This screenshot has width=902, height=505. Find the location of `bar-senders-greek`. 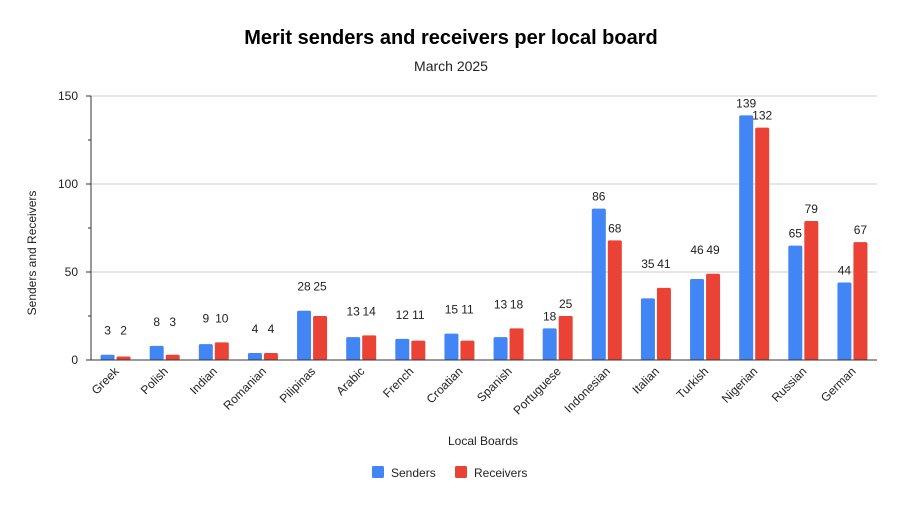

bar-senders-greek is located at coordinates (107, 357).